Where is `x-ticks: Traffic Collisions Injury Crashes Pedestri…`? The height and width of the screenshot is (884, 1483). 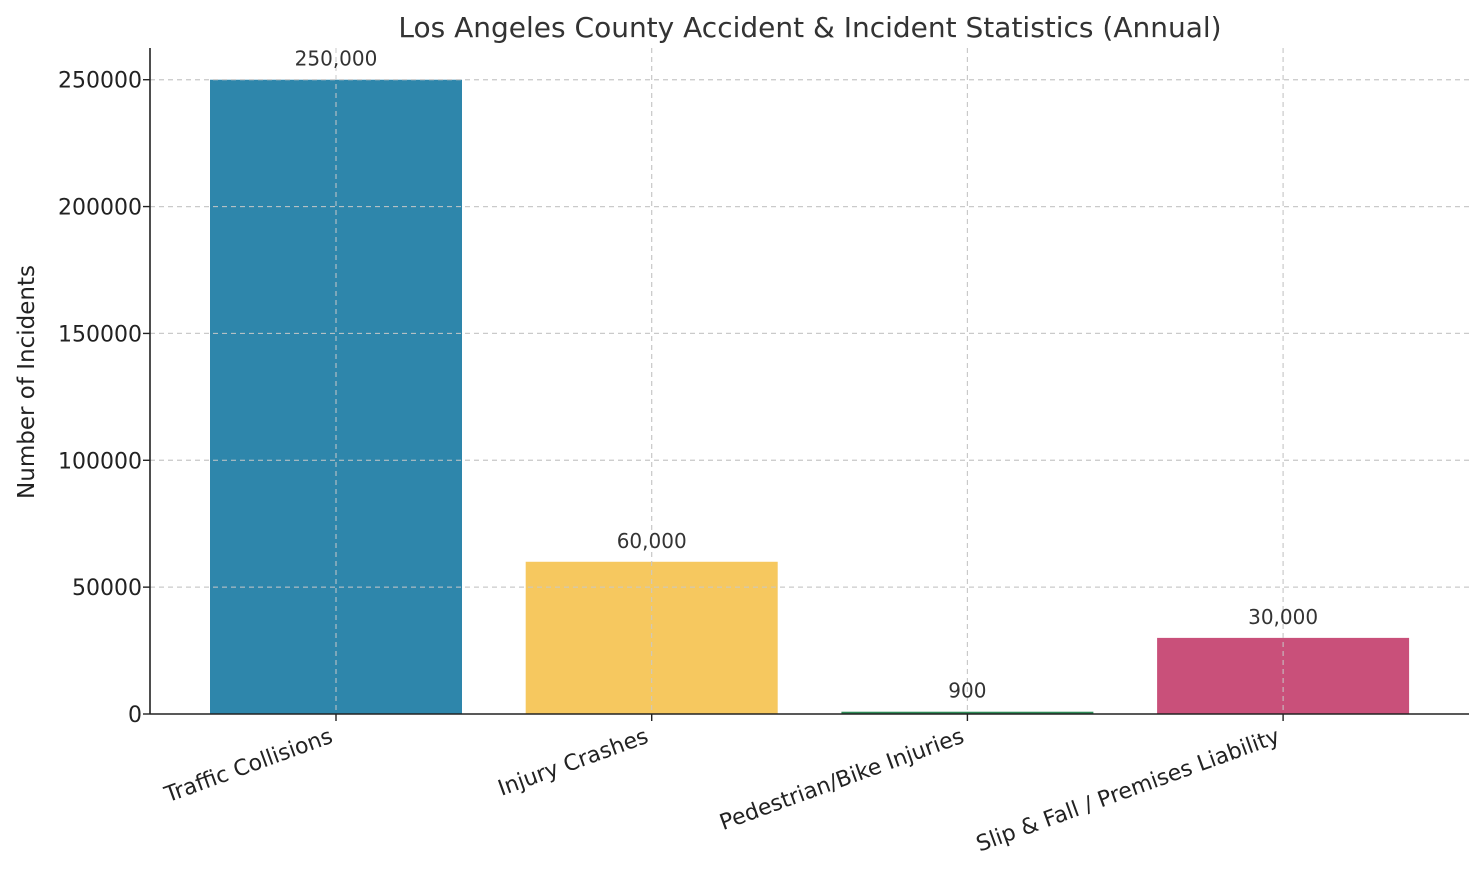 x-ticks: Traffic Collisions Injury Crashes Pedestri… is located at coordinates (722, 785).